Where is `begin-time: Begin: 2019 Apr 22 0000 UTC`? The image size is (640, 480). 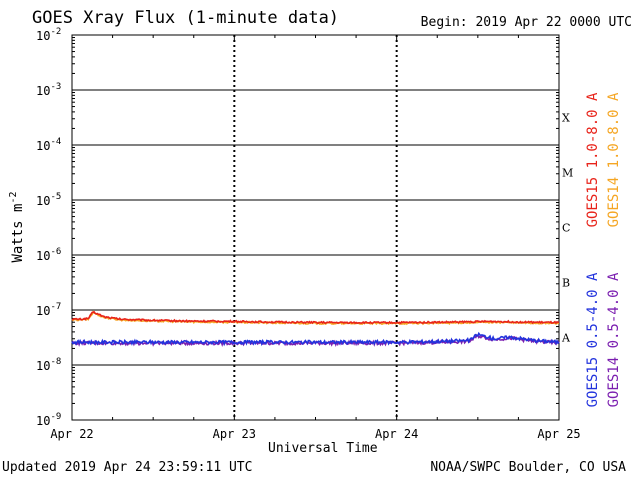 begin-time: Begin: 2019 Apr 22 0000 UTC is located at coordinates (526, 22).